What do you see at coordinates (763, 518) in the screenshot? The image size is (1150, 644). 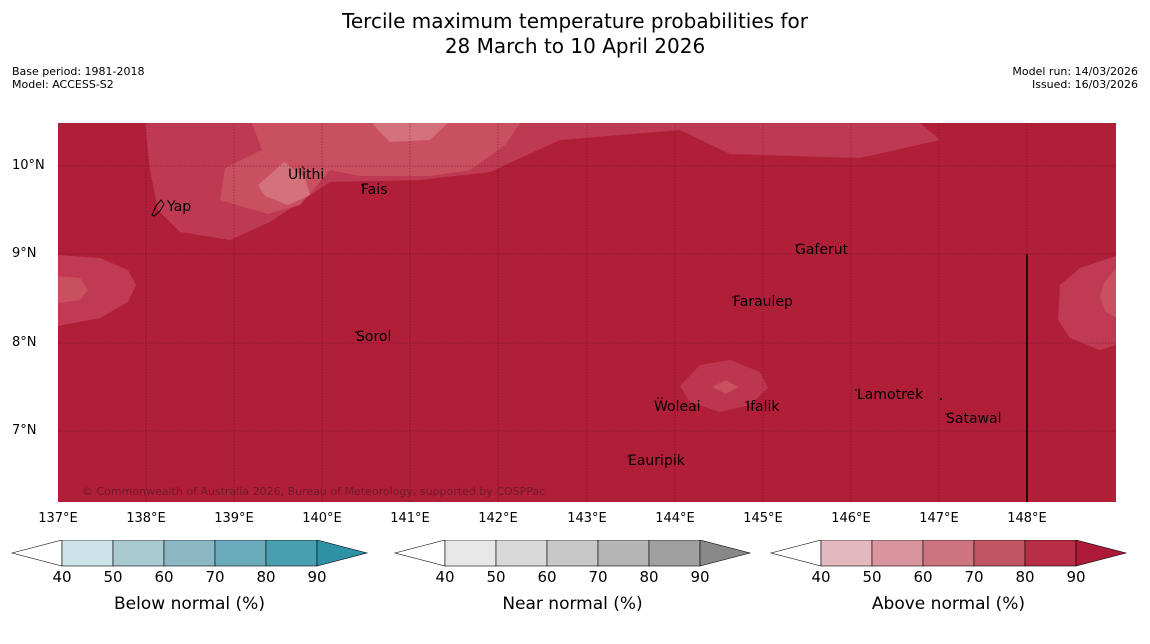 I see `lon-label-145: 145°E` at bounding box center [763, 518].